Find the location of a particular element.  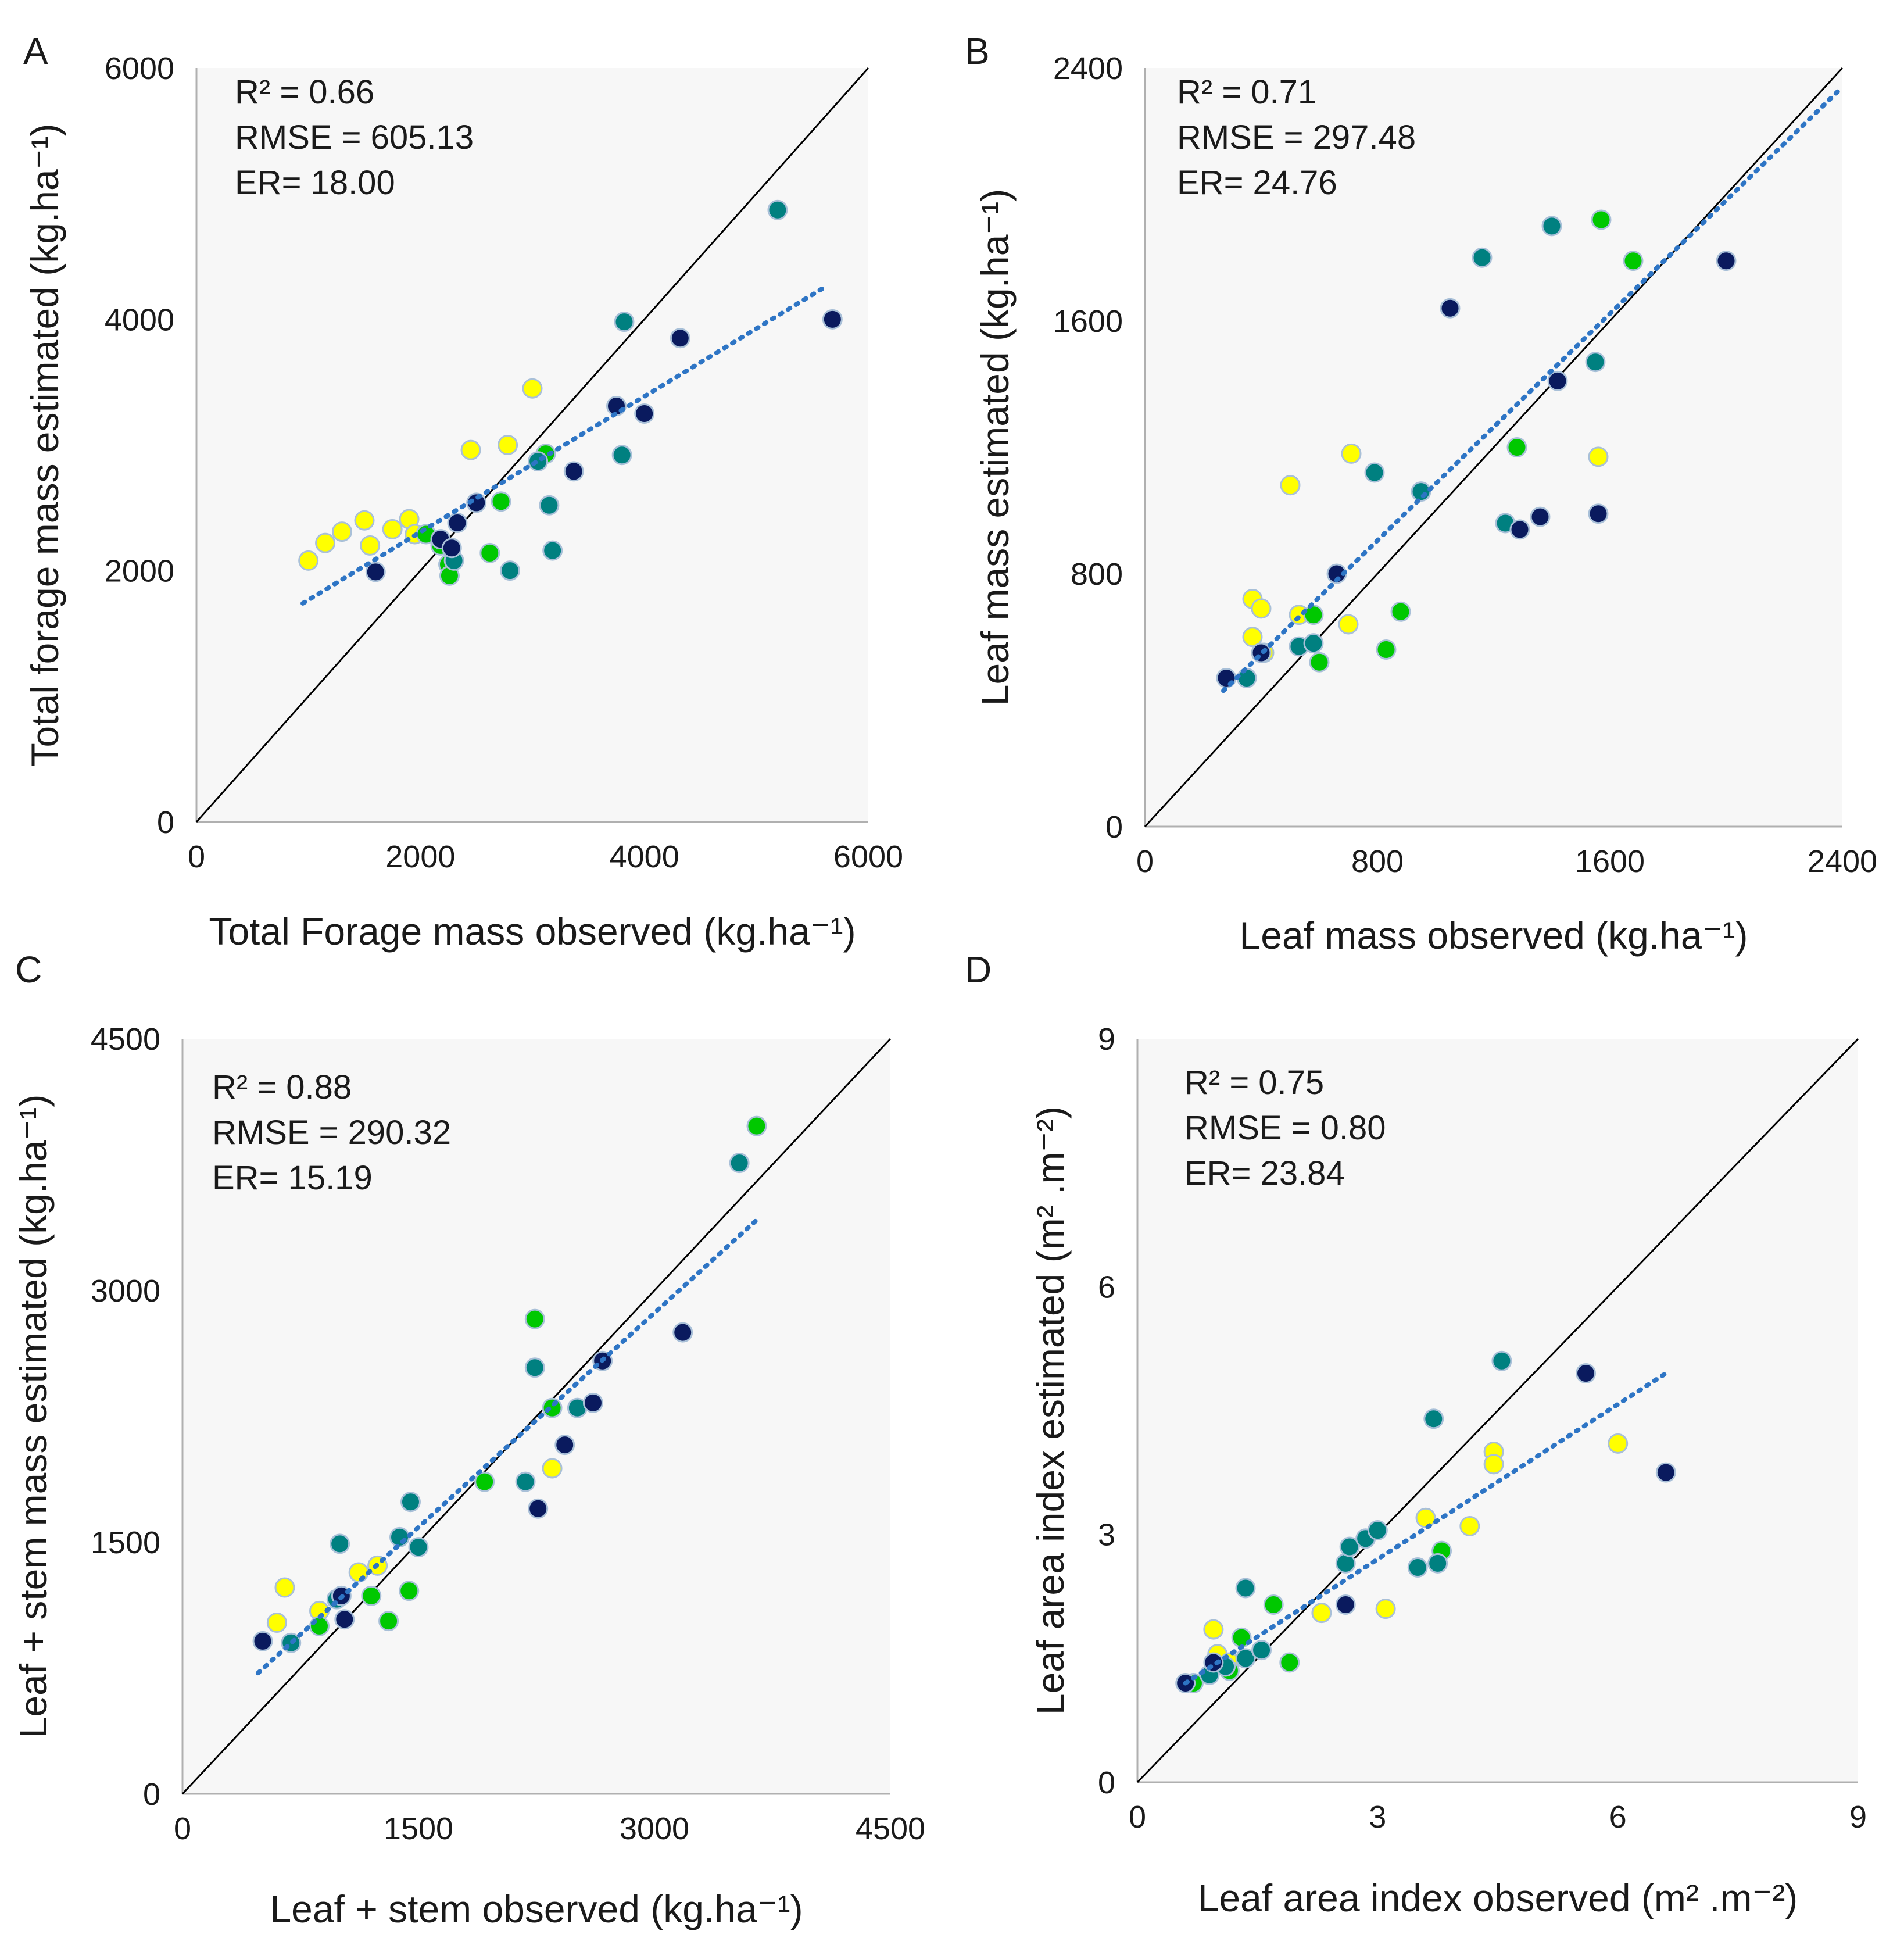

y-tick-label: 4000 is located at coordinates (140, 319).